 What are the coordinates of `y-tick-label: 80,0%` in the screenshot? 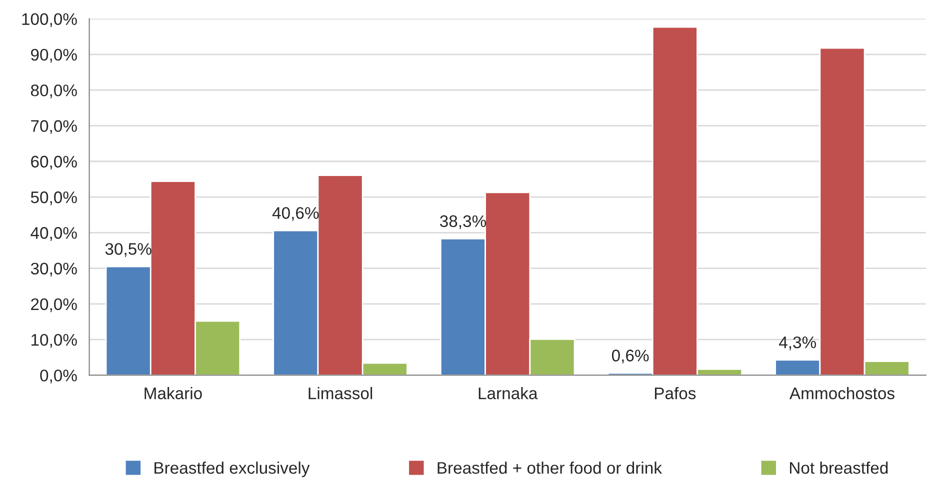 It's located at (53, 91).